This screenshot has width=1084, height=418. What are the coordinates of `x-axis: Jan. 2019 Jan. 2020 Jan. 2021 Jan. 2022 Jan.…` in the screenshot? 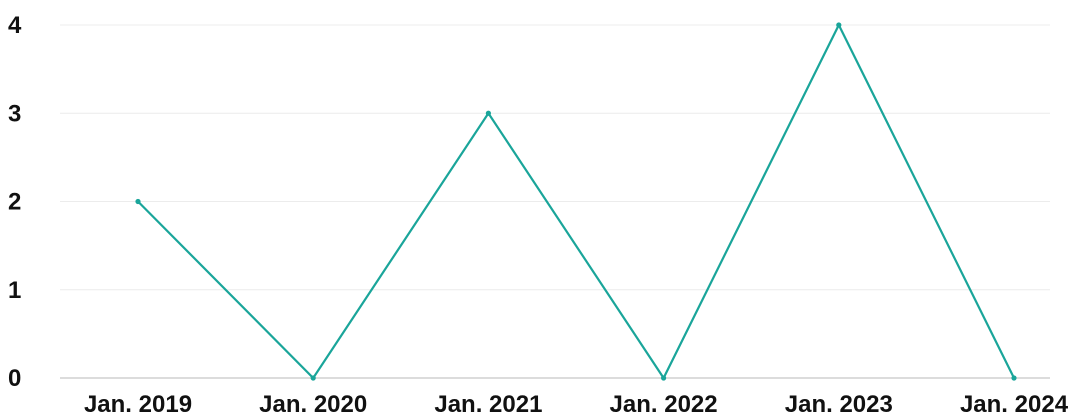 It's located at (576, 404).